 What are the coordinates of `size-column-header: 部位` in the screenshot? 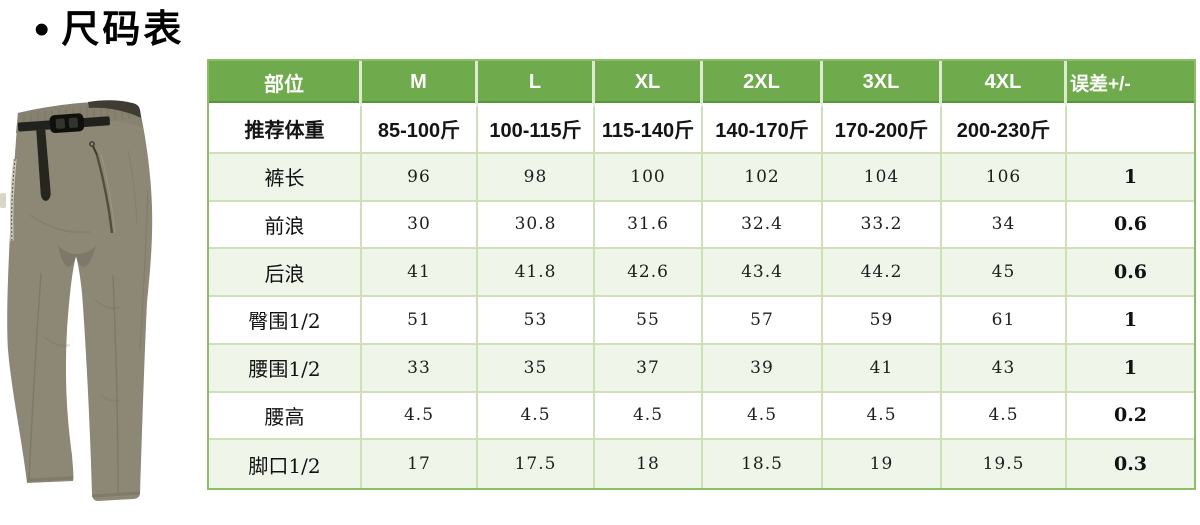 It's located at (285, 83).